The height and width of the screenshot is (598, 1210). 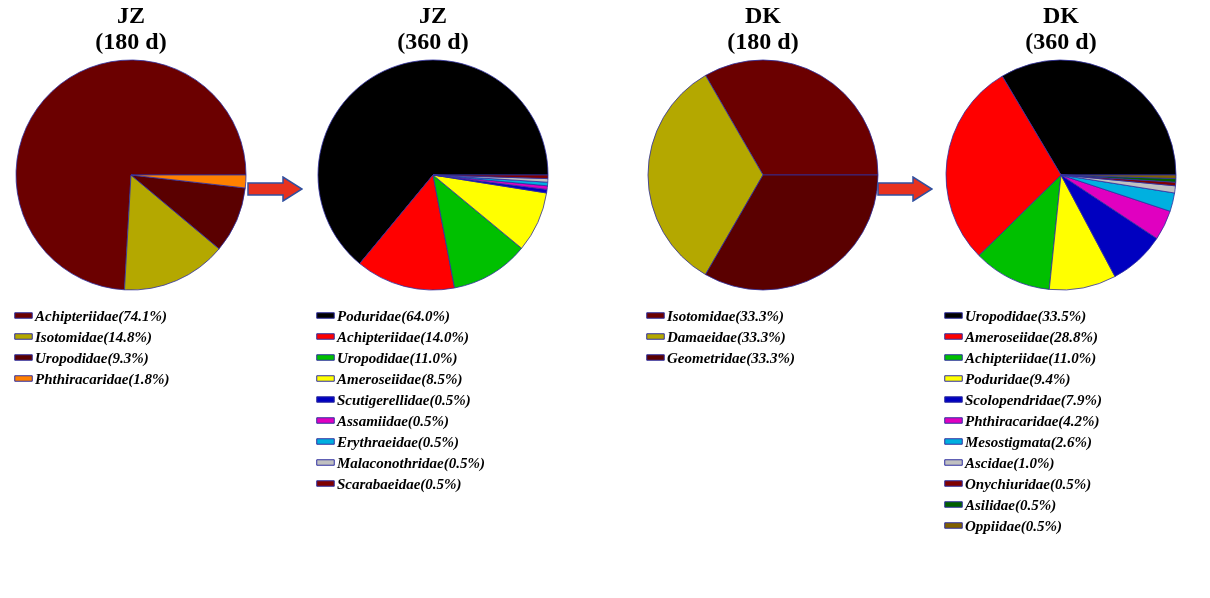 What do you see at coordinates (397, 358) in the screenshot?
I see `legend-label: Uropodidae(11.0%)` at bounding box center [397, 358].